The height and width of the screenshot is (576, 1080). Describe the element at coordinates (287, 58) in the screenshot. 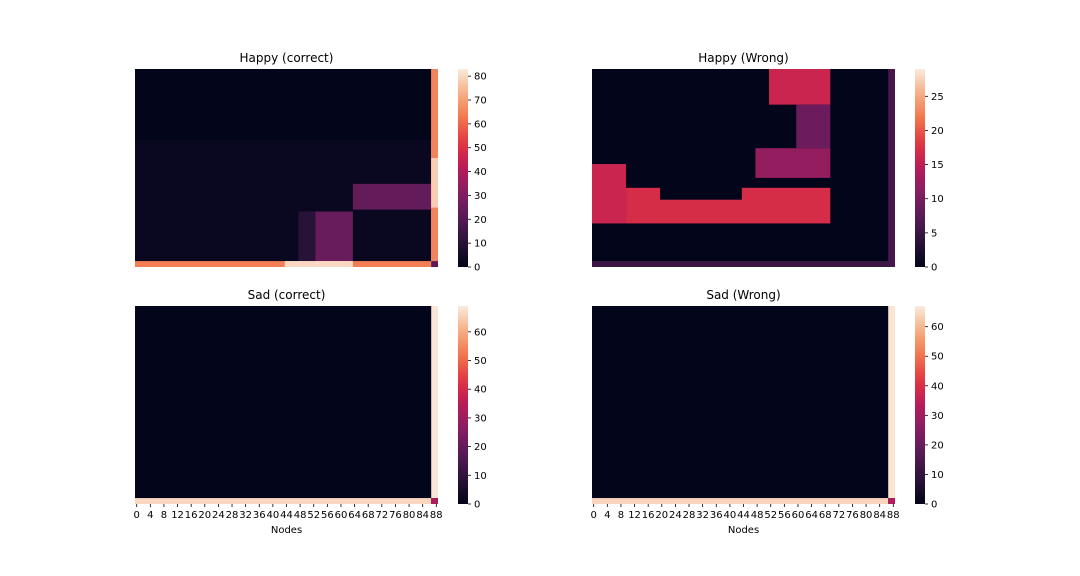

I see `panel-title: Happy (correct)` at that location.